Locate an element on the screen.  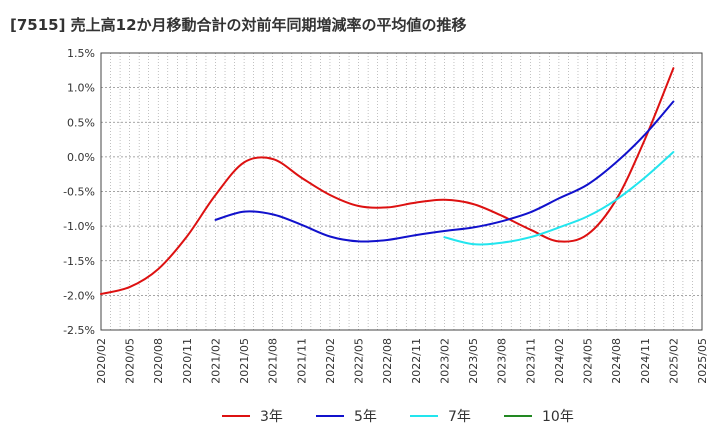
y-tick-label: -2.5% is located at coordinates (79, 330).